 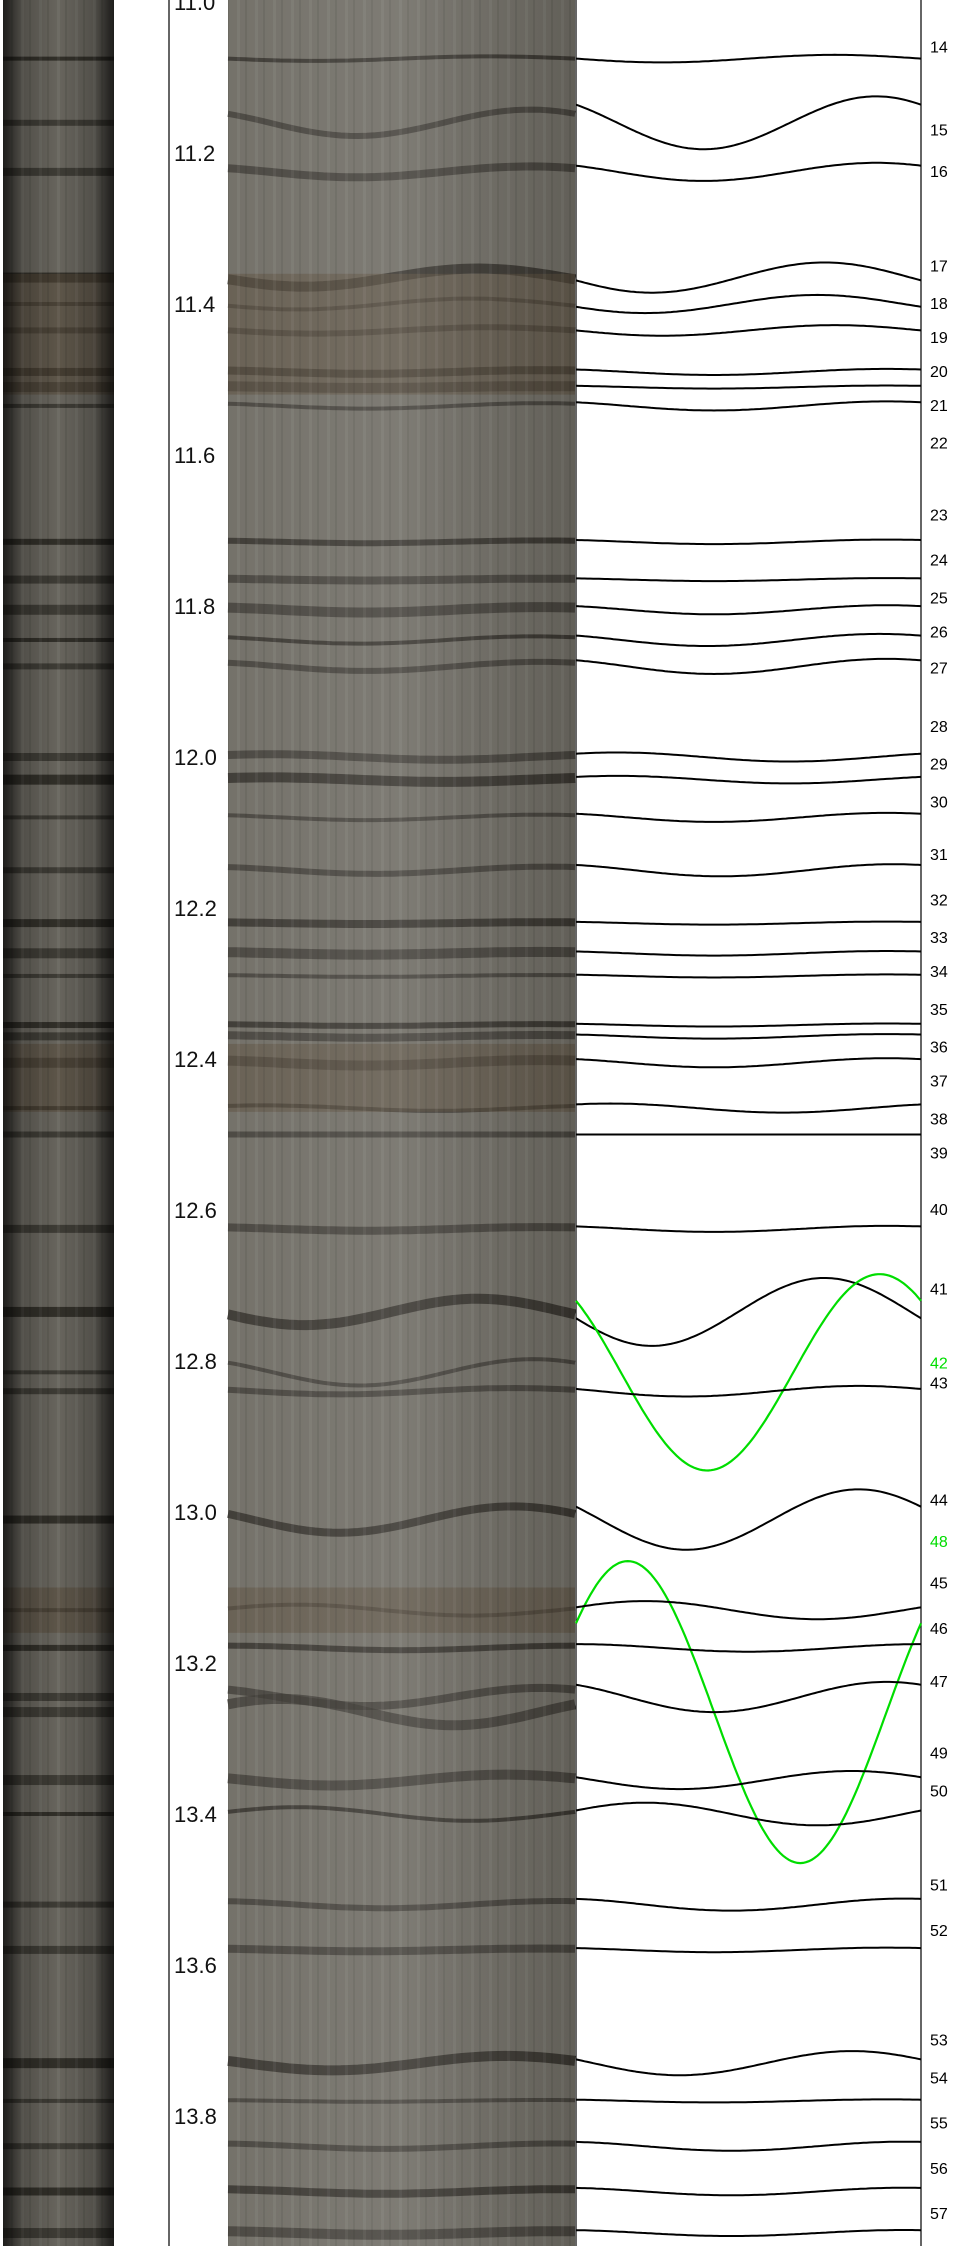 I want to click on pick-label: 39, so click(x=939, y=1153).